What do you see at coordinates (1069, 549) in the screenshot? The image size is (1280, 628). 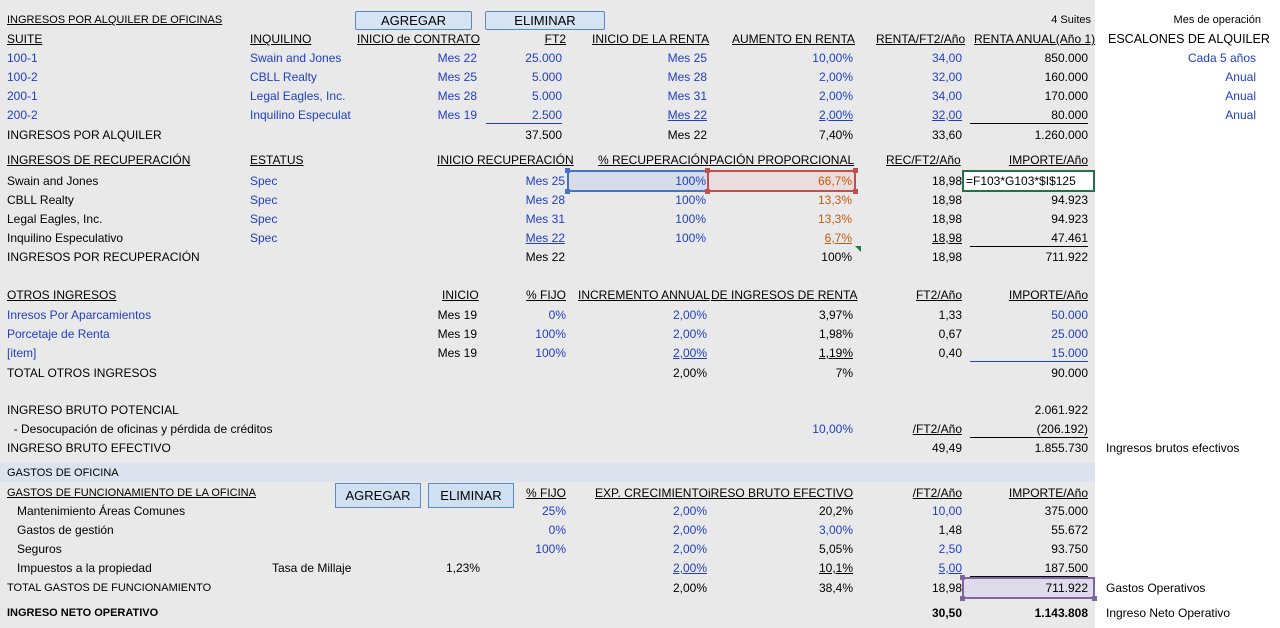 I see `cell: 93.750` at bounding box center [1069, 549].